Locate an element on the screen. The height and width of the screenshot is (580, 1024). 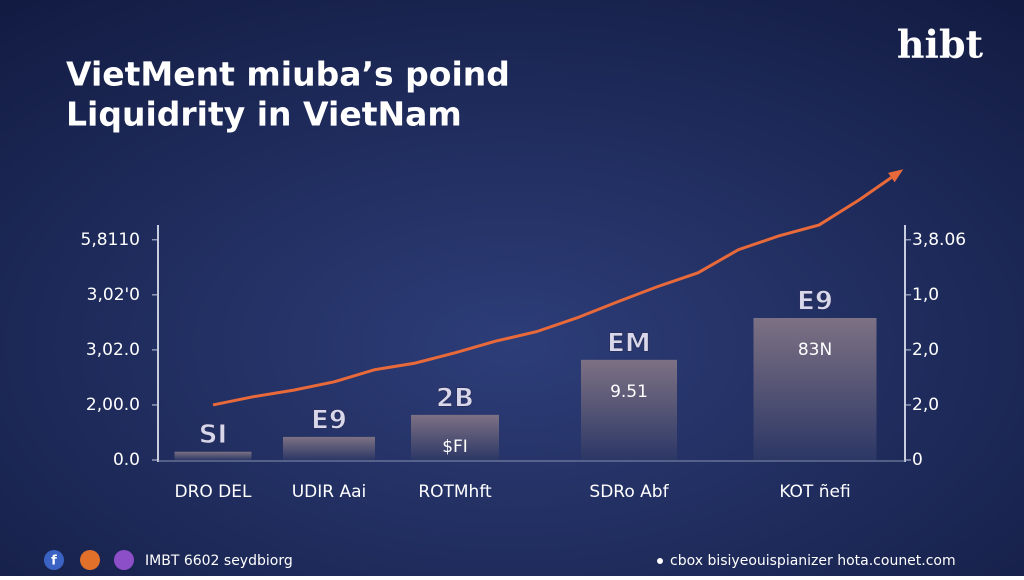
tick-label: 3,02'0 is located at coordinates (113, 295).